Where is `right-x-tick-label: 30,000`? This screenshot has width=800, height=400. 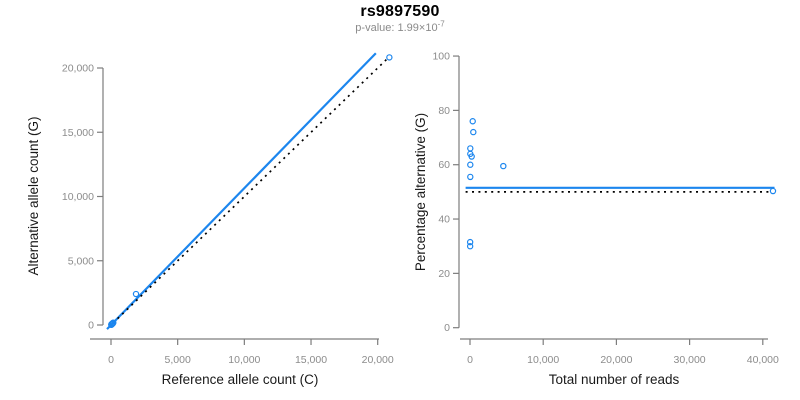
right-x-tick-label: 30,000 is located at coordinates (690, 360).